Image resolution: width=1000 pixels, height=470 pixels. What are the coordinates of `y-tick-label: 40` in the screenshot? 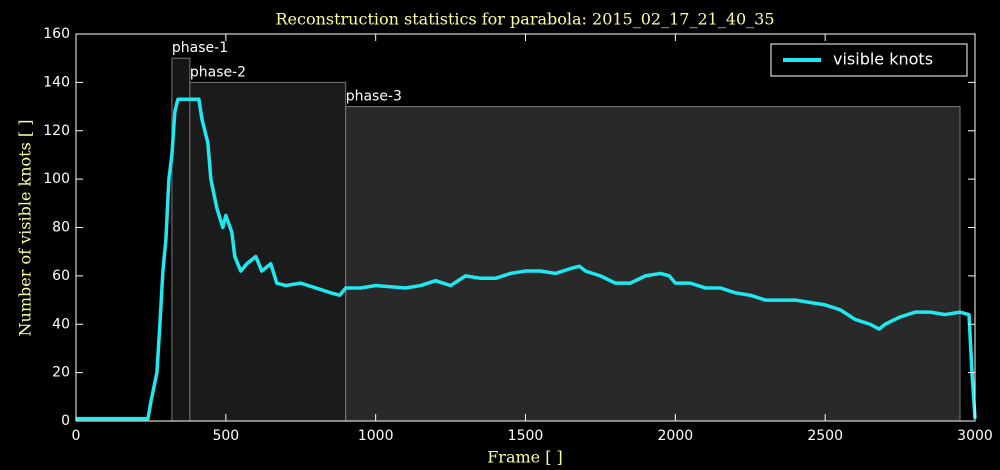 It's located at (61, 324).